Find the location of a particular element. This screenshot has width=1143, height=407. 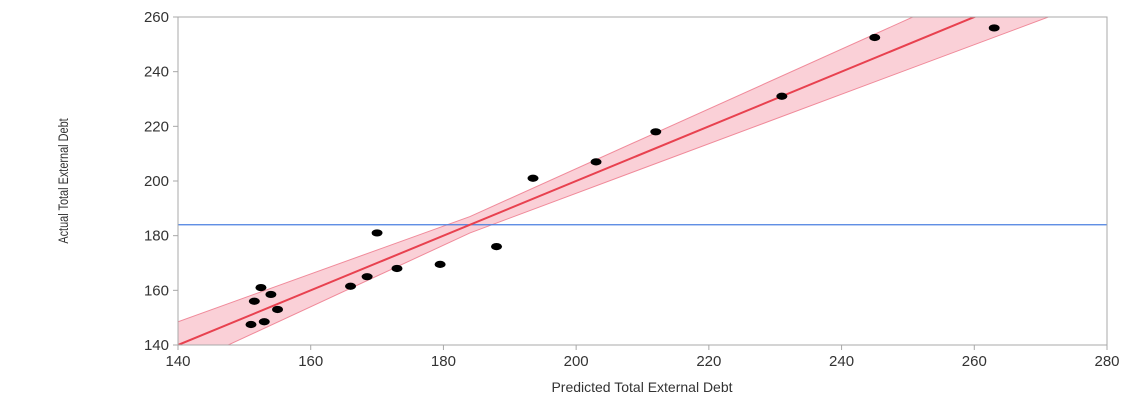

x-tick-label: 280 is located at coordinates (1106, 361).